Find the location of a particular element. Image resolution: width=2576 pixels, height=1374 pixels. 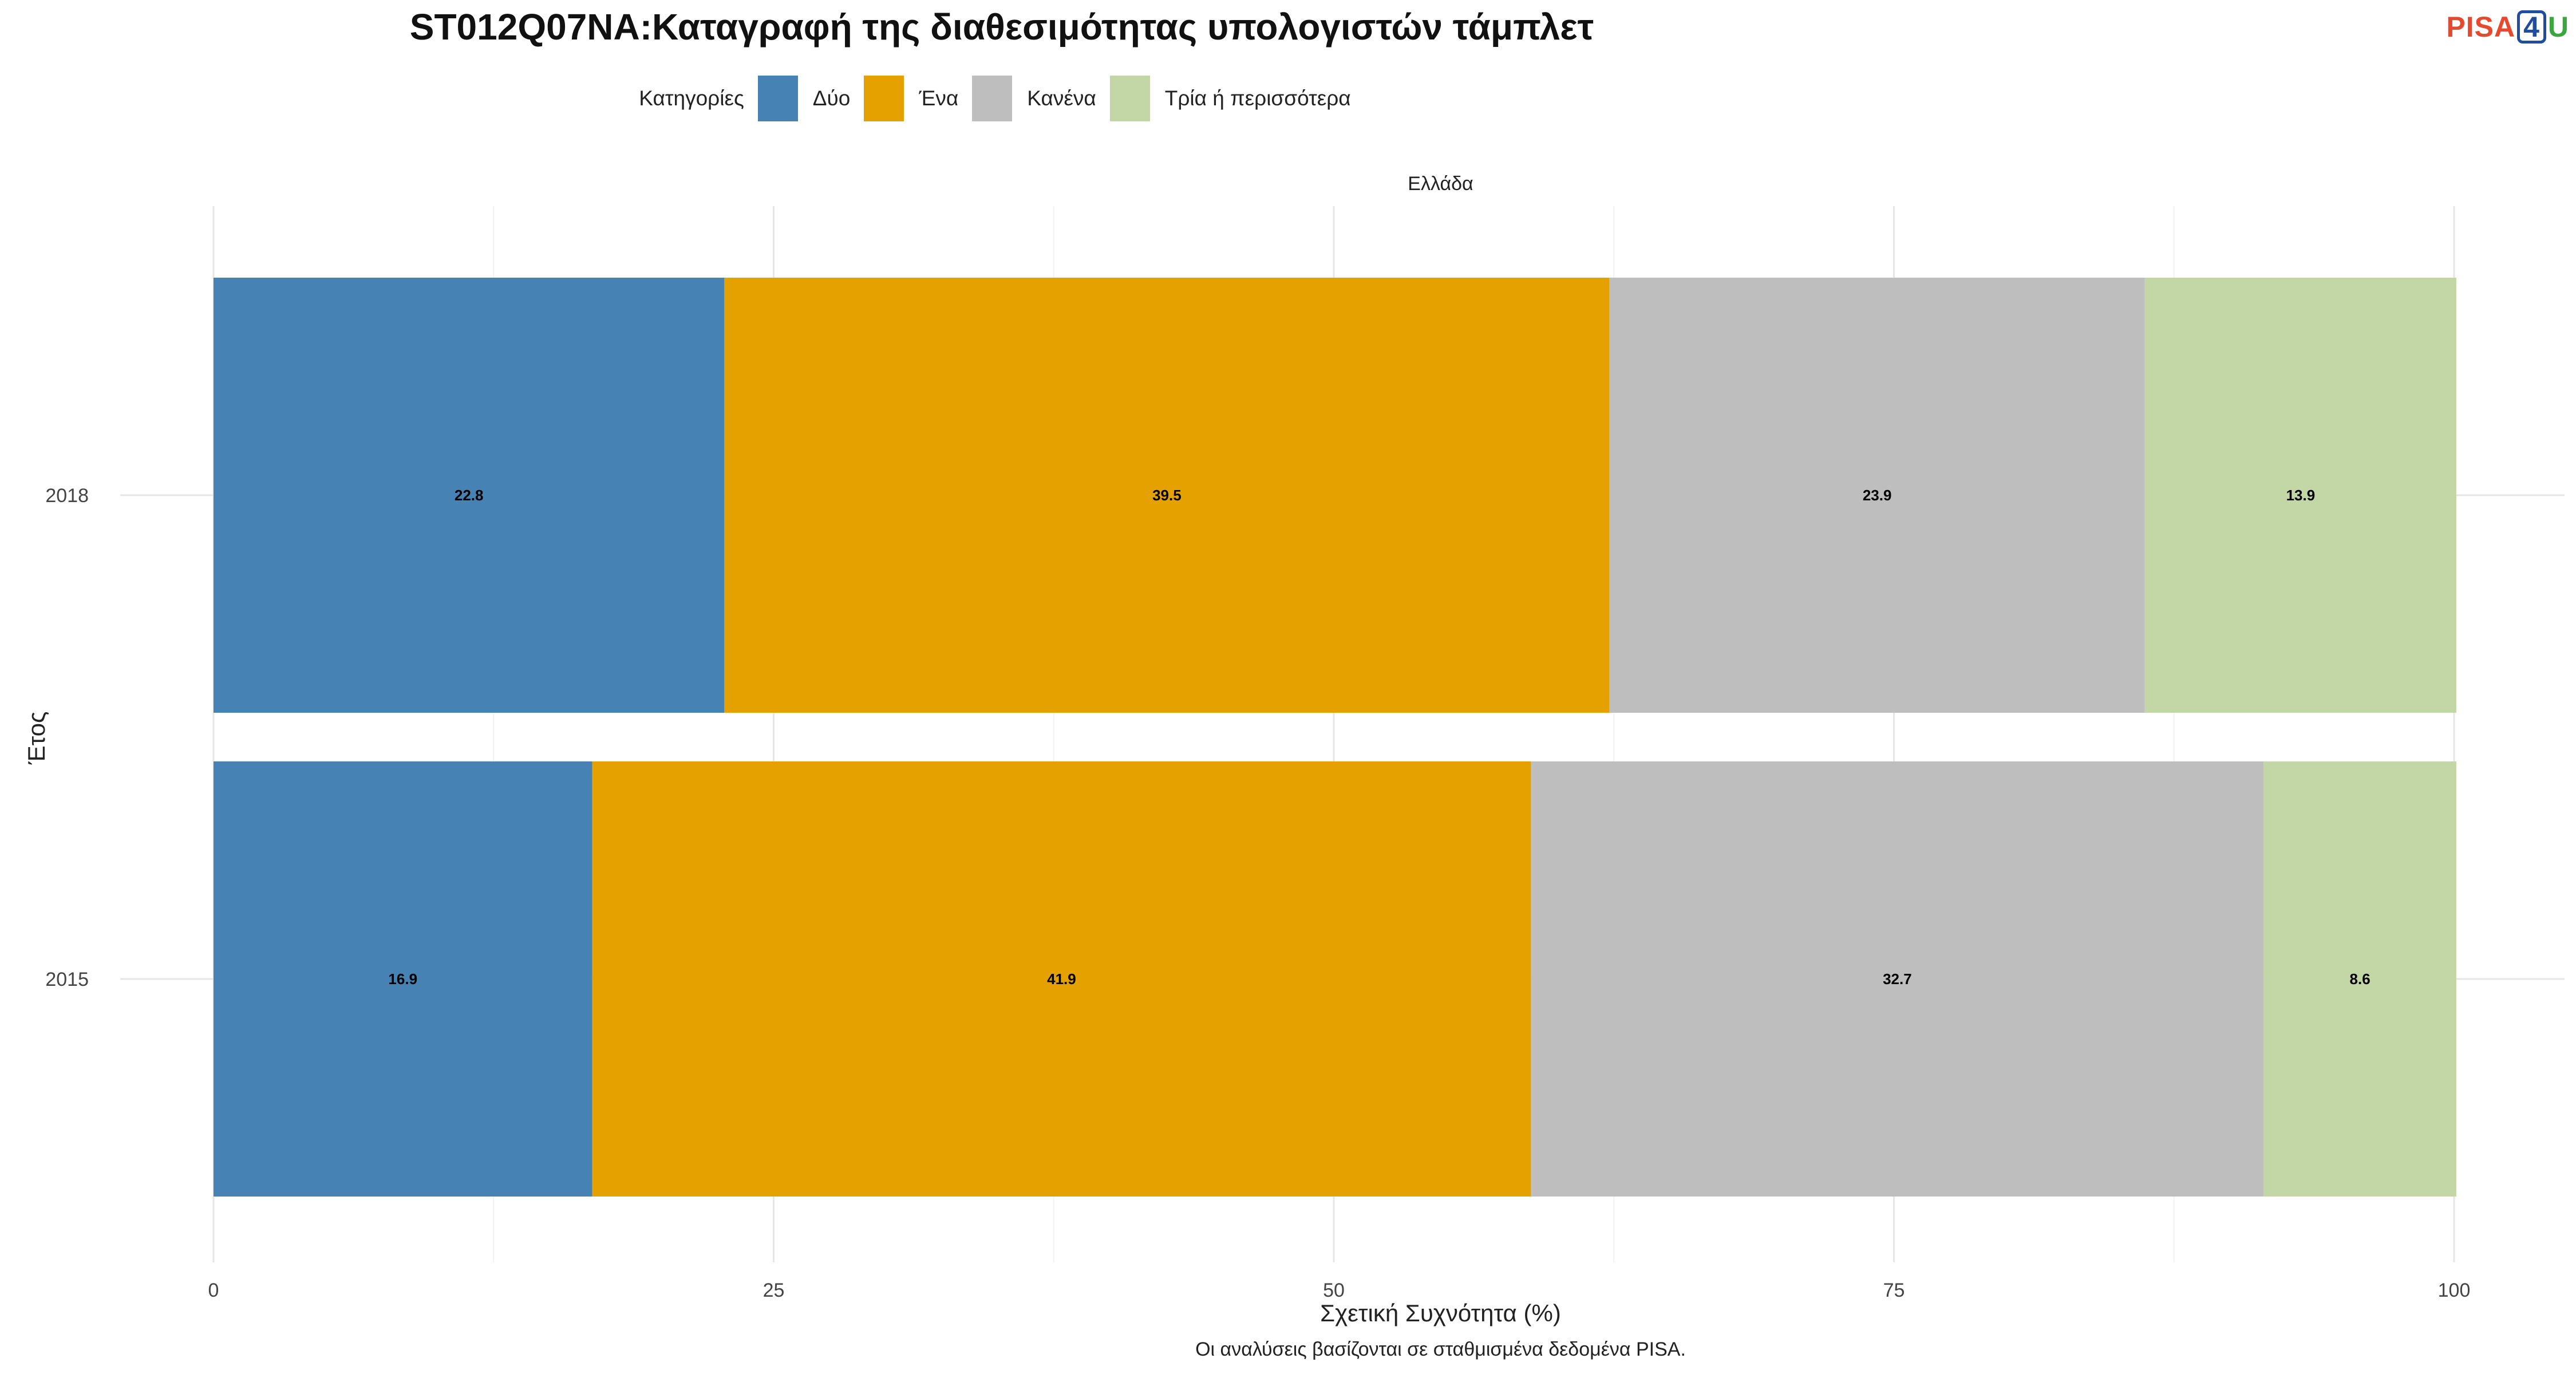

bar-value-label: 22.8 is located at coordinates (469, 495).